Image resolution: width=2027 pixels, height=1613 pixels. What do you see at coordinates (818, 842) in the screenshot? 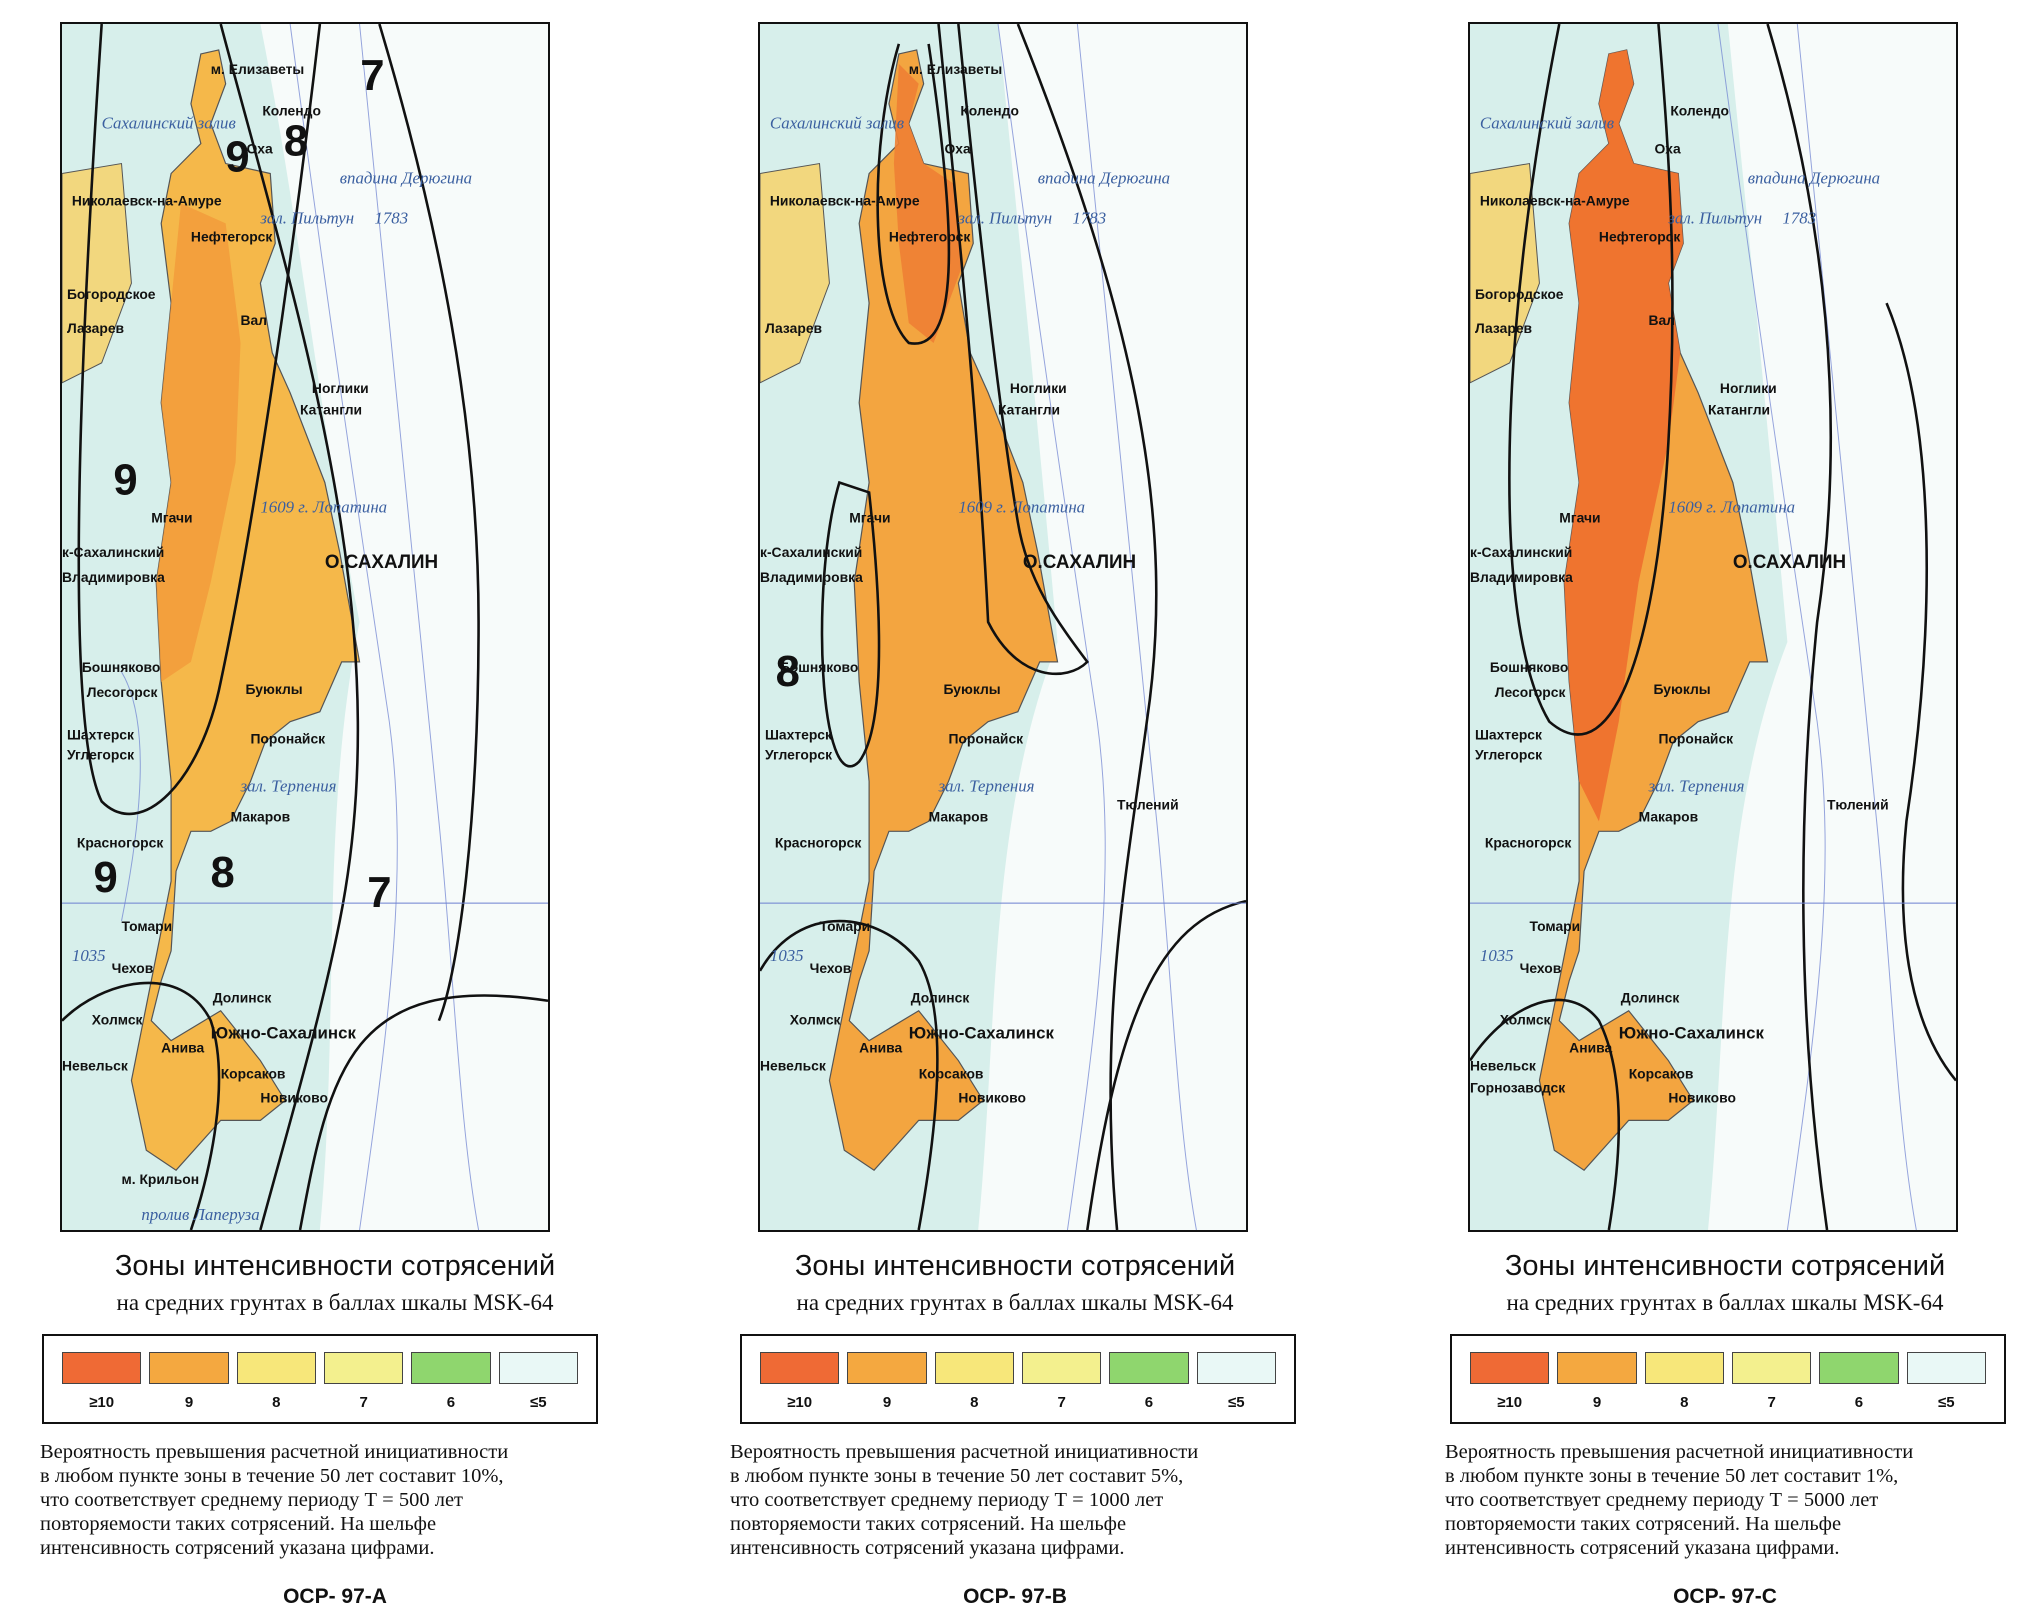
I see `label-krasnogorsk-b: Красногорск` at bounding box center [818, 842].